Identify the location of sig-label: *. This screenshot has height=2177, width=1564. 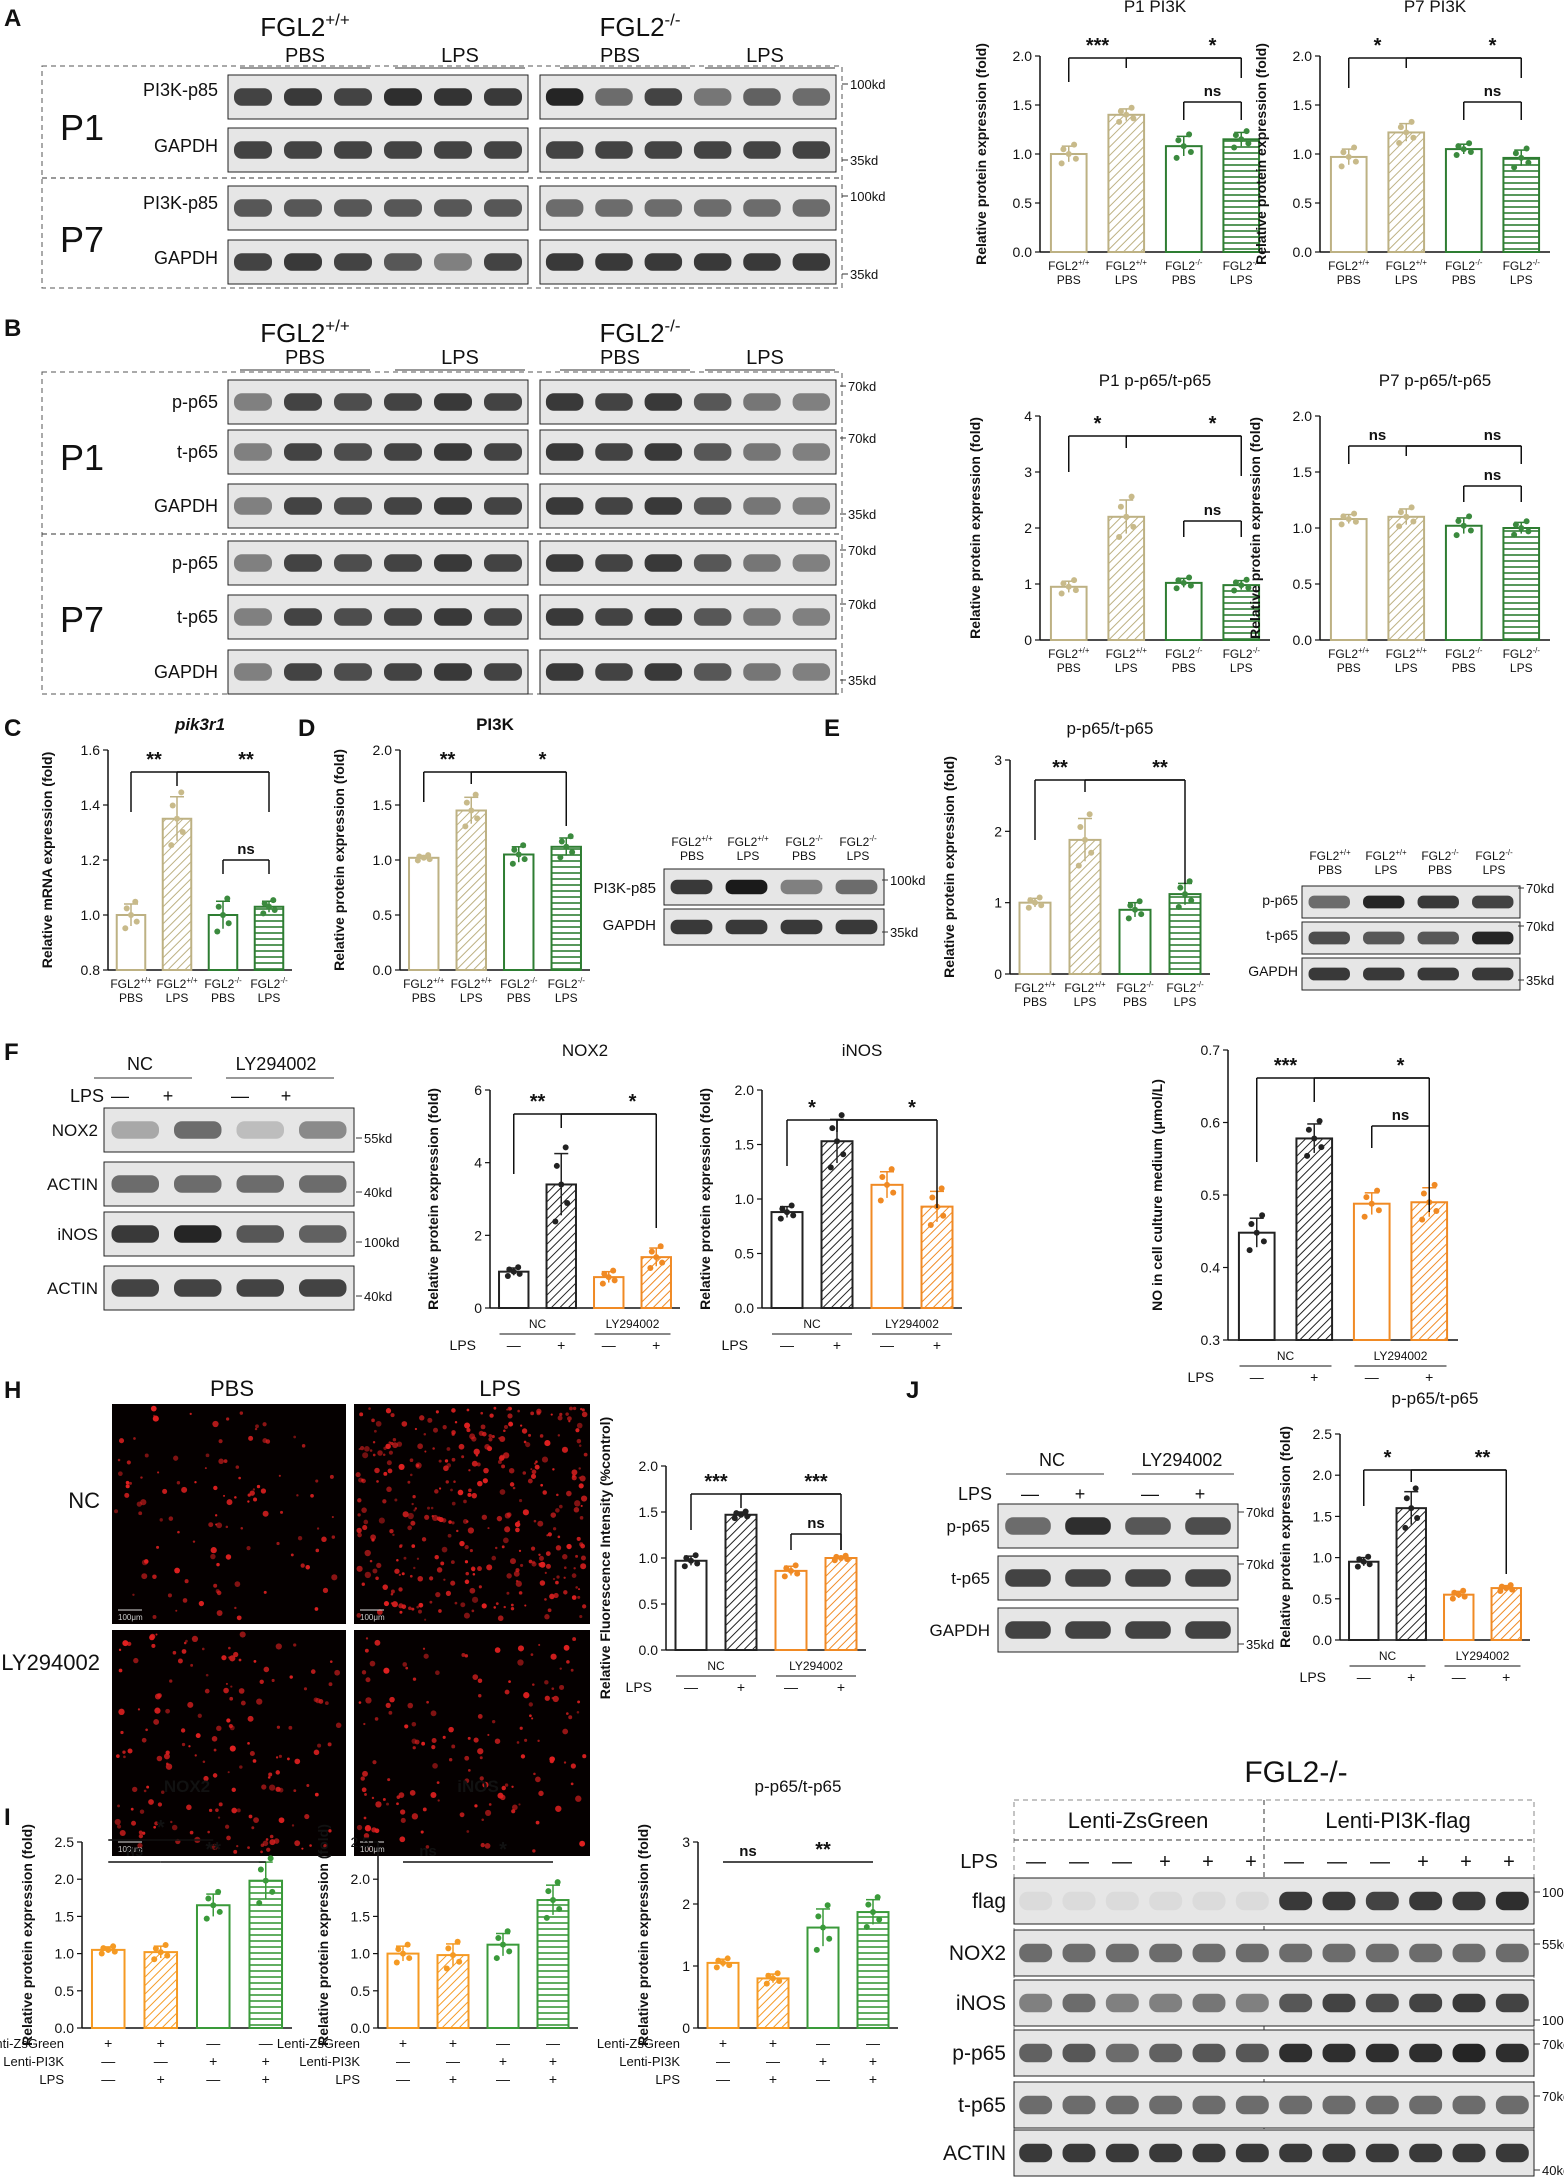
(1493, 46).